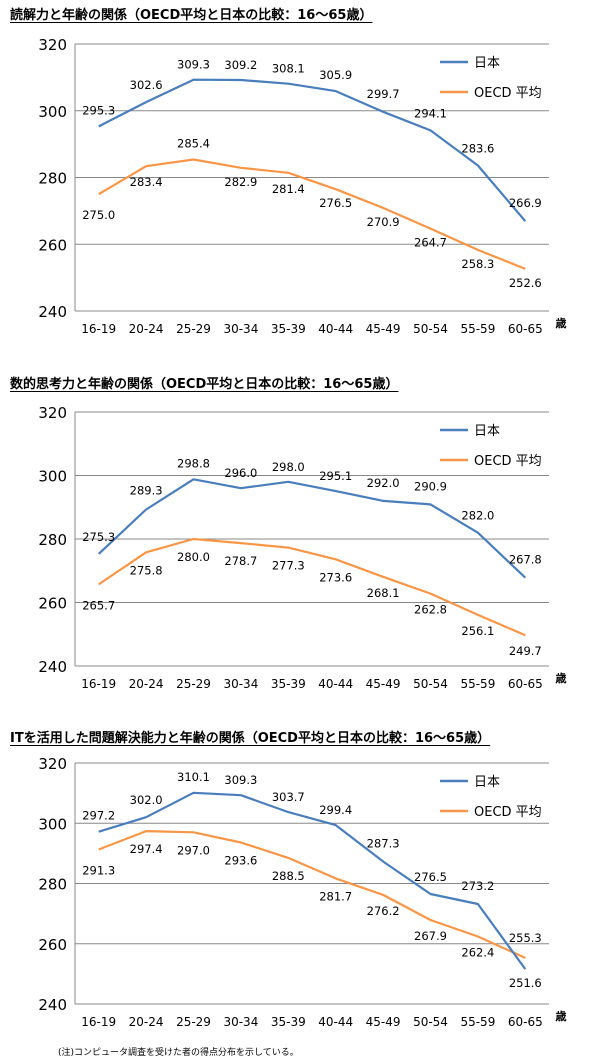  I want to click on data-label-oecd: 262.4, so click(477, 953).